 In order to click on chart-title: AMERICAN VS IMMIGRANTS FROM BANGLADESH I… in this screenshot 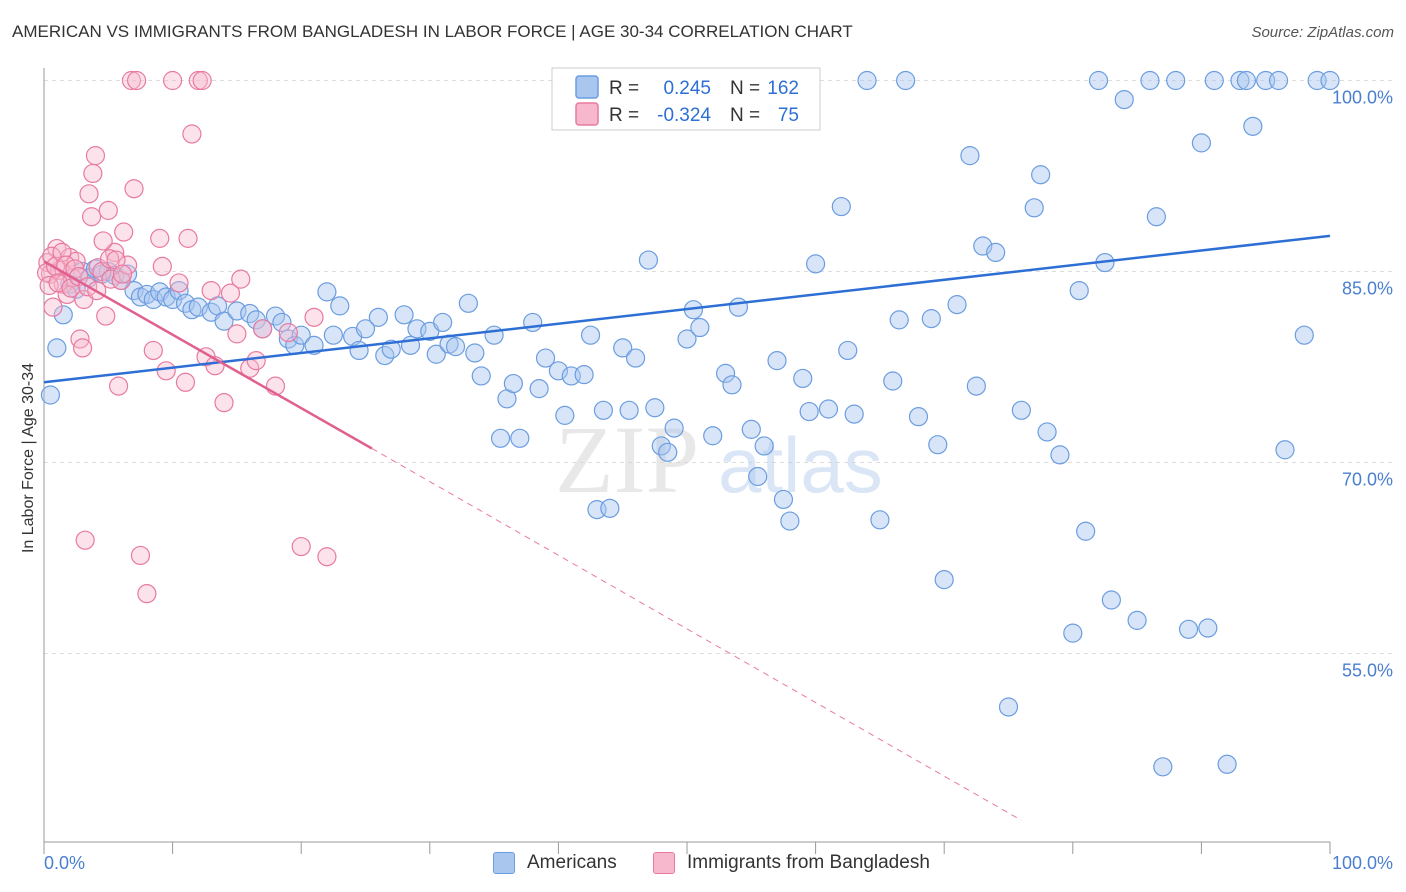, I will do `click(432, 31)`.